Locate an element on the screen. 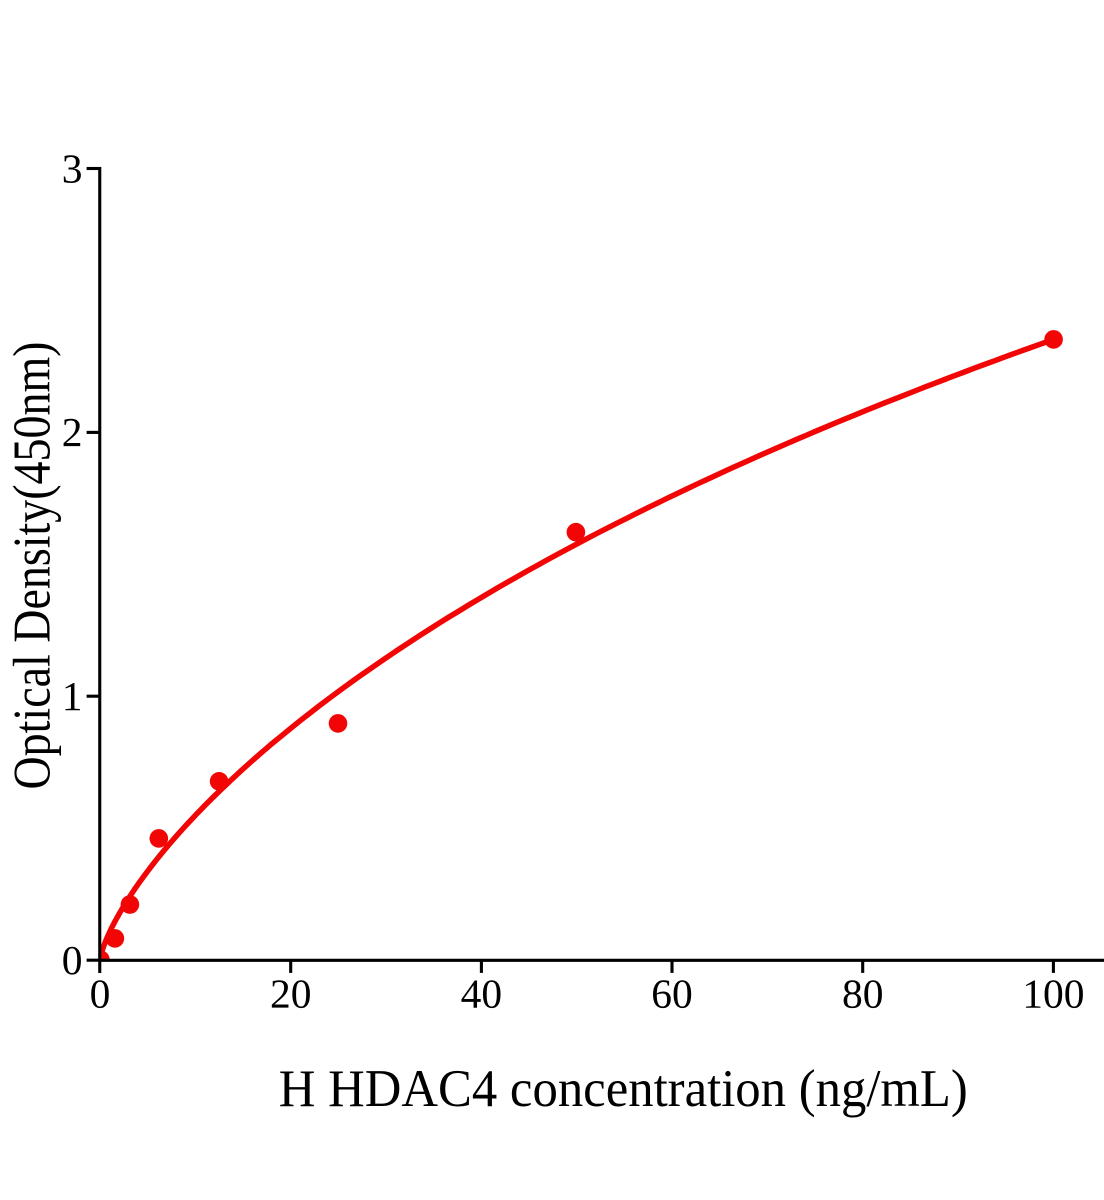 This screenshot has height=1200, width=1104. svg-text: Optical Density(450nm) is located at coordinates (32, 566).